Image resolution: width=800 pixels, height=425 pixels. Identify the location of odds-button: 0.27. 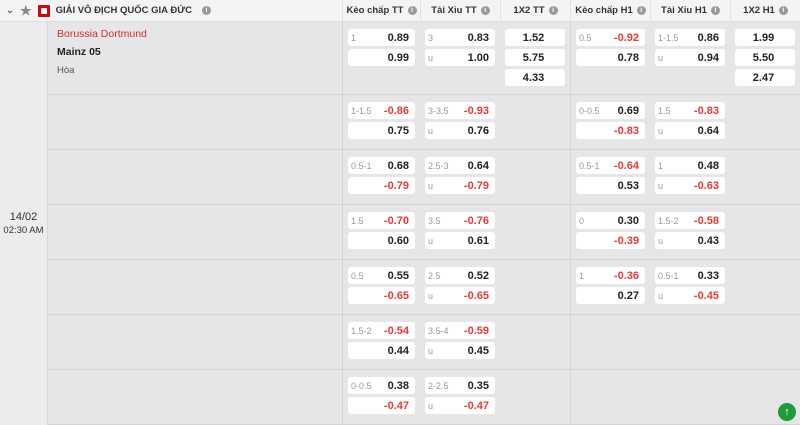
(610, 295).